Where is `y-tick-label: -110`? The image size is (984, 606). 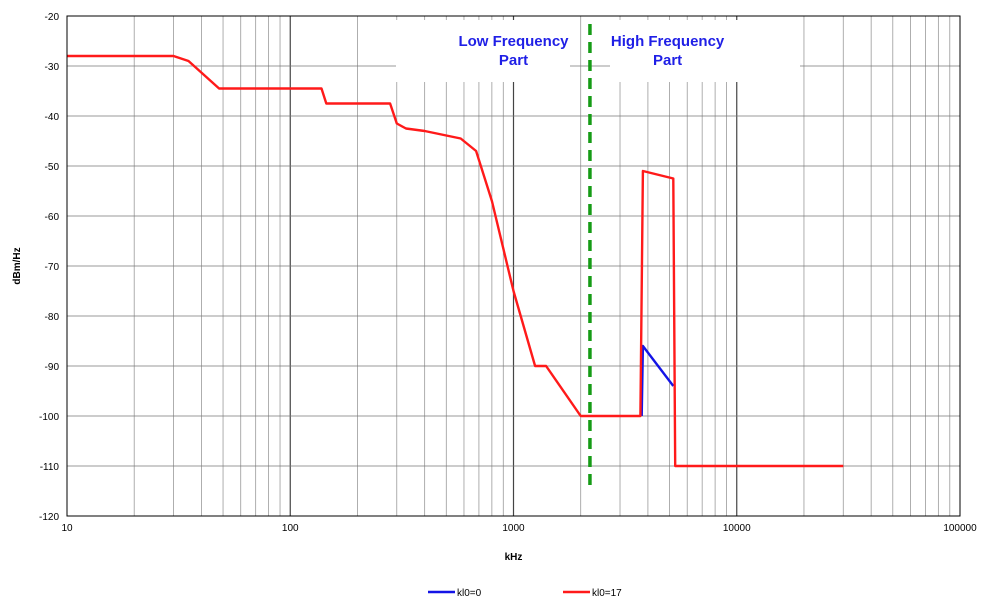
y-tick-label: -110 is located at coordinates (50, 467).